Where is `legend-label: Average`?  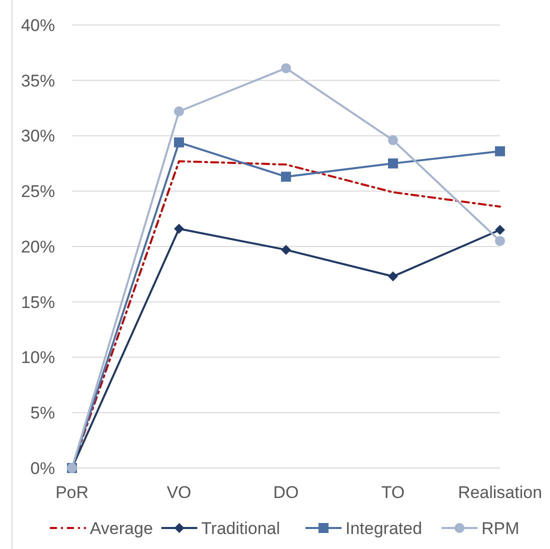
legend-label: Average is located at coordinates (121, 528).